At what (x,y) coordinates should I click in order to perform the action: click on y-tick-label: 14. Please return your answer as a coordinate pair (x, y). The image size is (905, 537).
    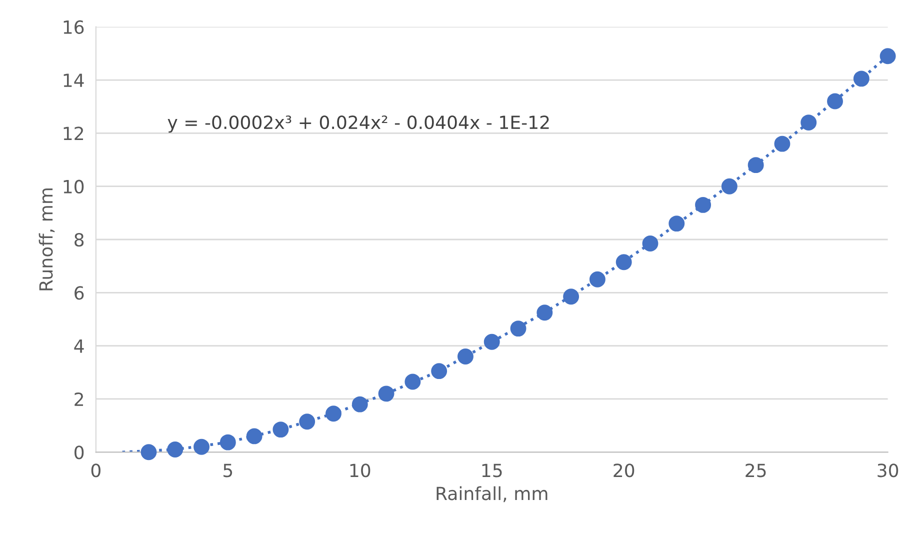
    Looking at the image, I should click on (74, 80).